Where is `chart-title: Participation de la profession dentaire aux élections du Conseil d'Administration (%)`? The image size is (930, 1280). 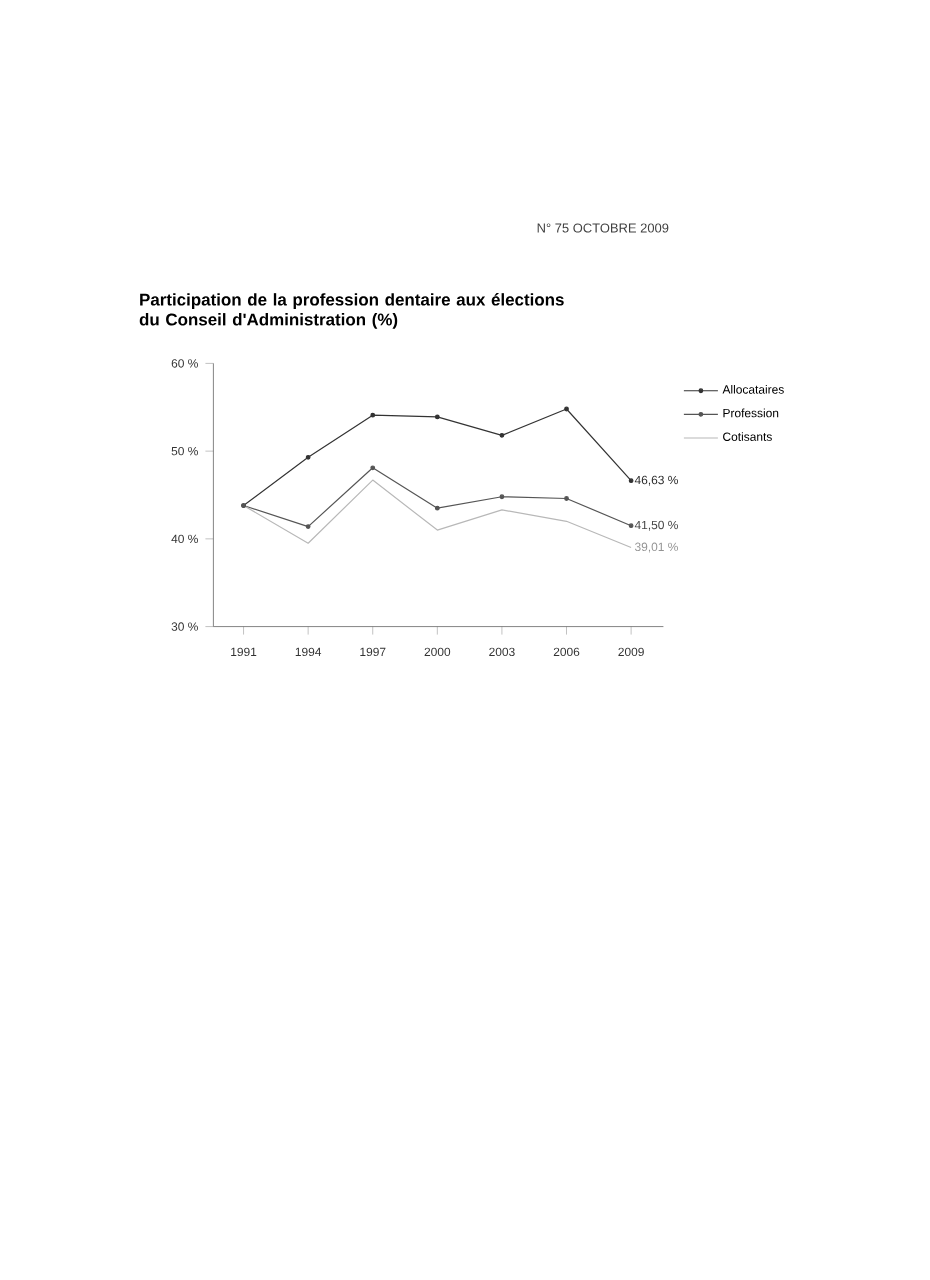
chart-title: Participation de la profession dentaire aux élections du Conseil d'Administration (%) is located at coordinates (351, 311).